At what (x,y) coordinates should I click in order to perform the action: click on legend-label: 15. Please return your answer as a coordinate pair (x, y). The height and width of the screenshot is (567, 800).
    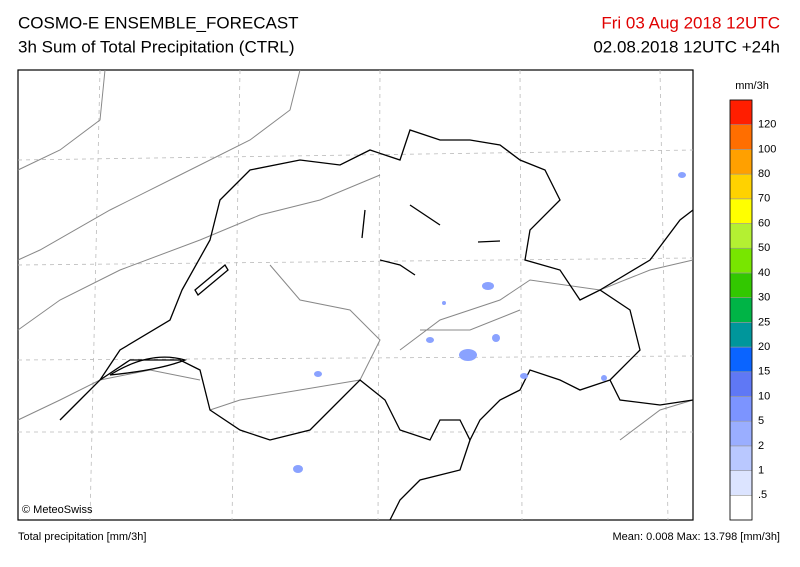
    Looking at the image, I should click on (764, 372).